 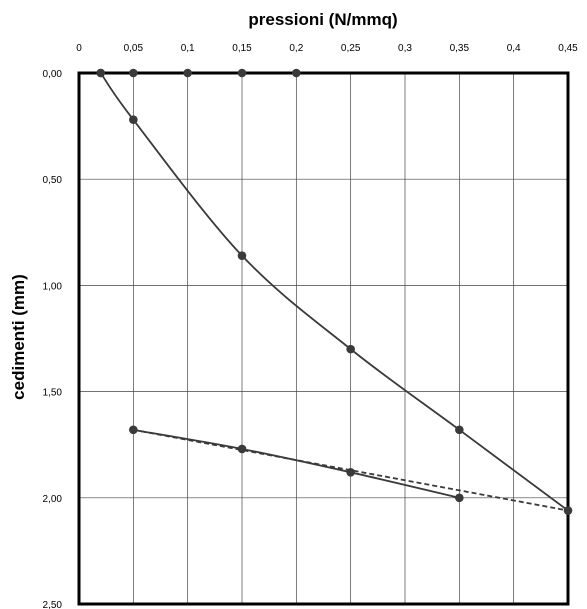 I want to click on y-axis-title: cedimenti (mm), so click(x=18, y=337).